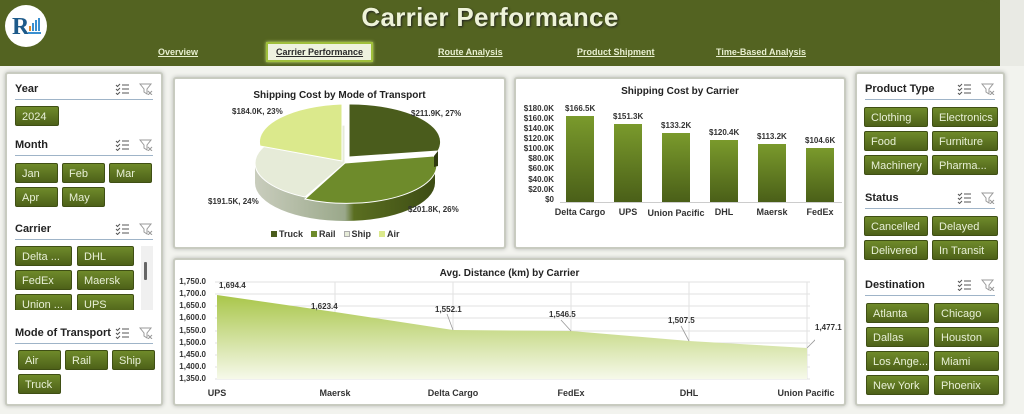 This screenshot has height=414, width=1024. I want to click on carrier-chip-maersk: Maersk, so click(105, 280).